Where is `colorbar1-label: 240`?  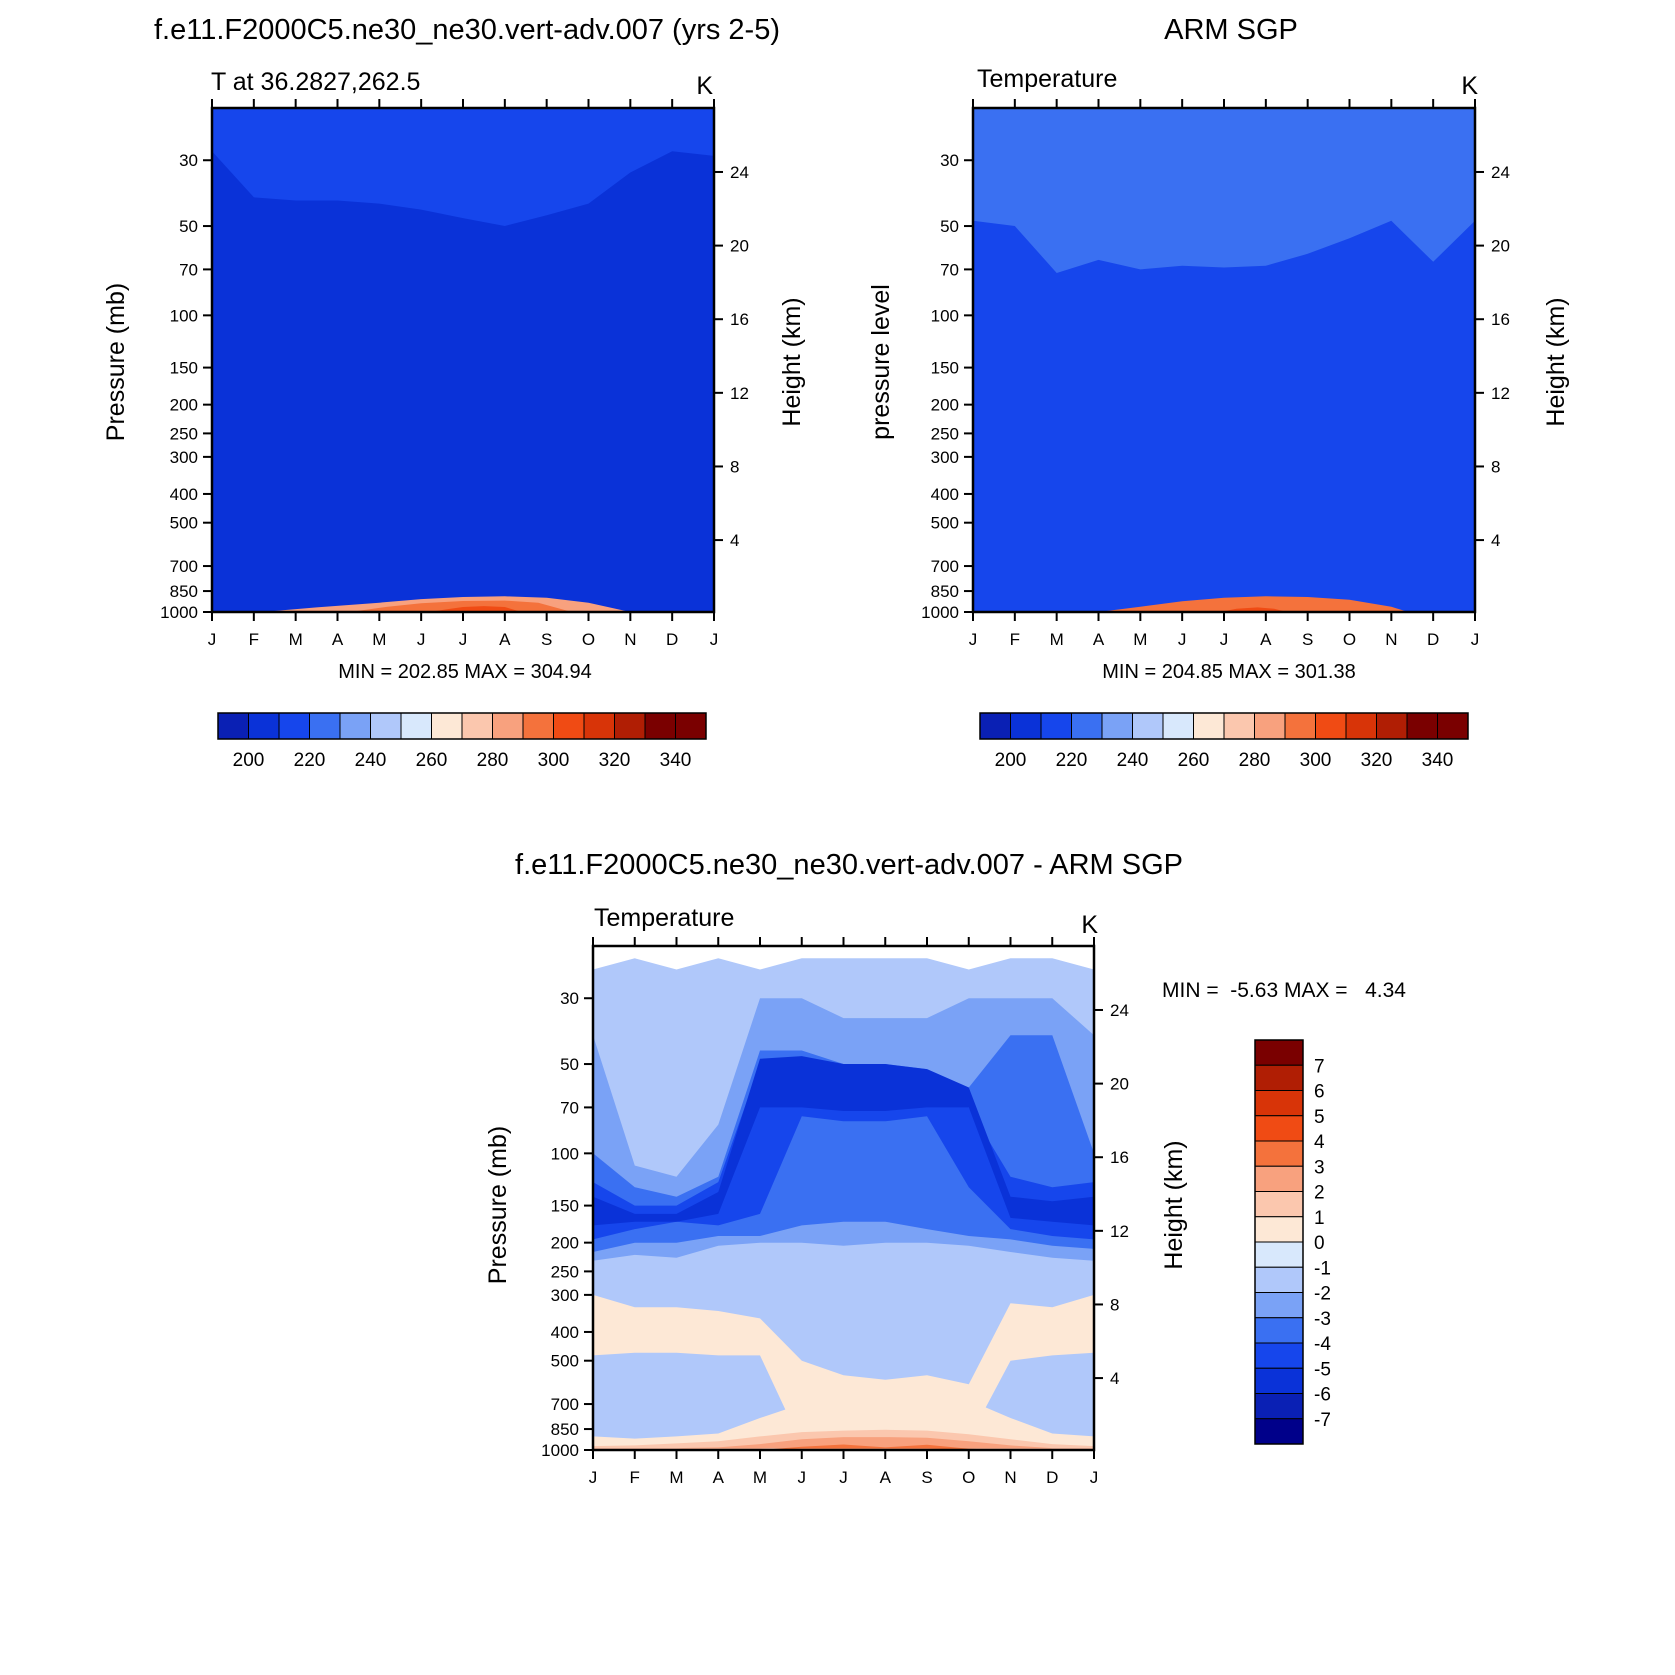 colorbar1-label: 240 is located at coordinates (371, 760).